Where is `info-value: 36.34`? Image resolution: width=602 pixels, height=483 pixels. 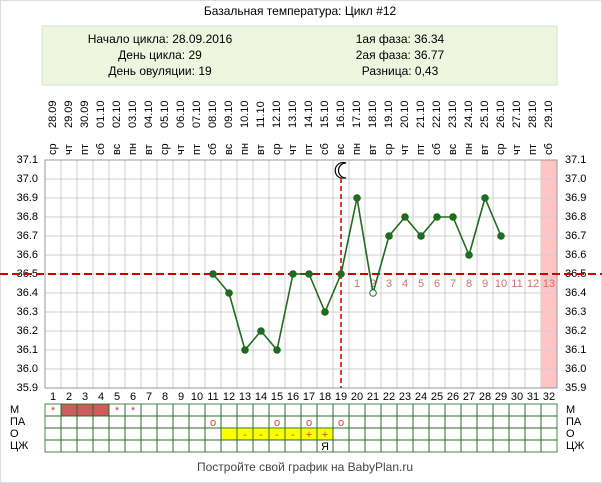
info-value: 36.34 is located at coordinates (429, 39).